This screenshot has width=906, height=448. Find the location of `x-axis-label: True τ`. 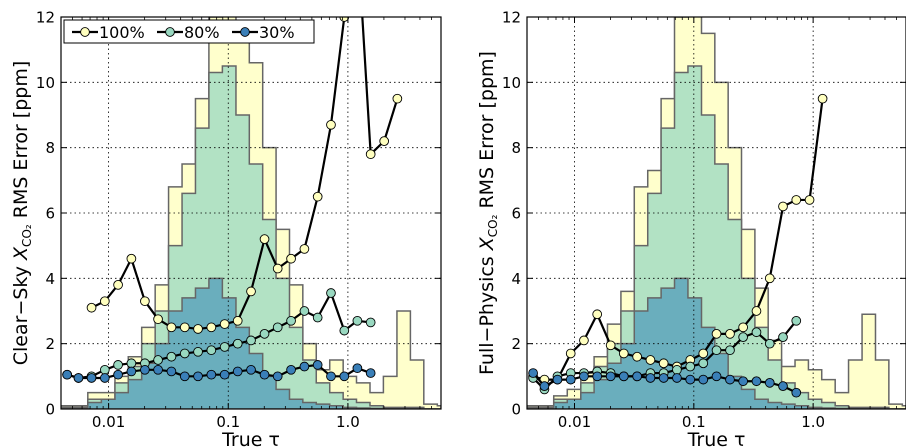

x-axis-label: True τ is located at coordinates (716, 438).